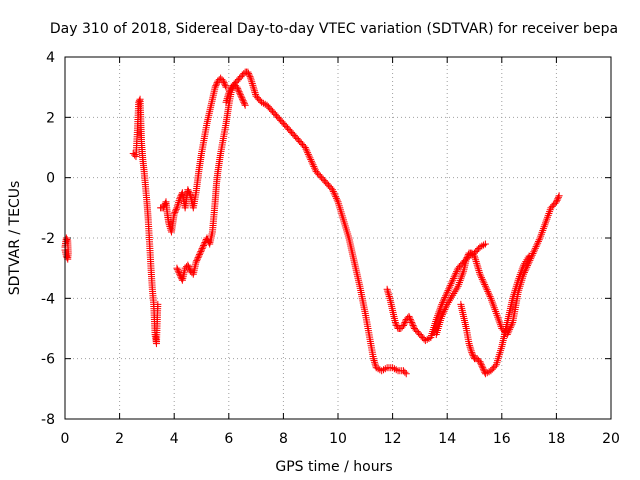 This screenshot has height=480, width=640. What do you see at coordinates (283, 439) in the screenshot?
I see `x-tick-label: 8` at bounding box center [283, 439].